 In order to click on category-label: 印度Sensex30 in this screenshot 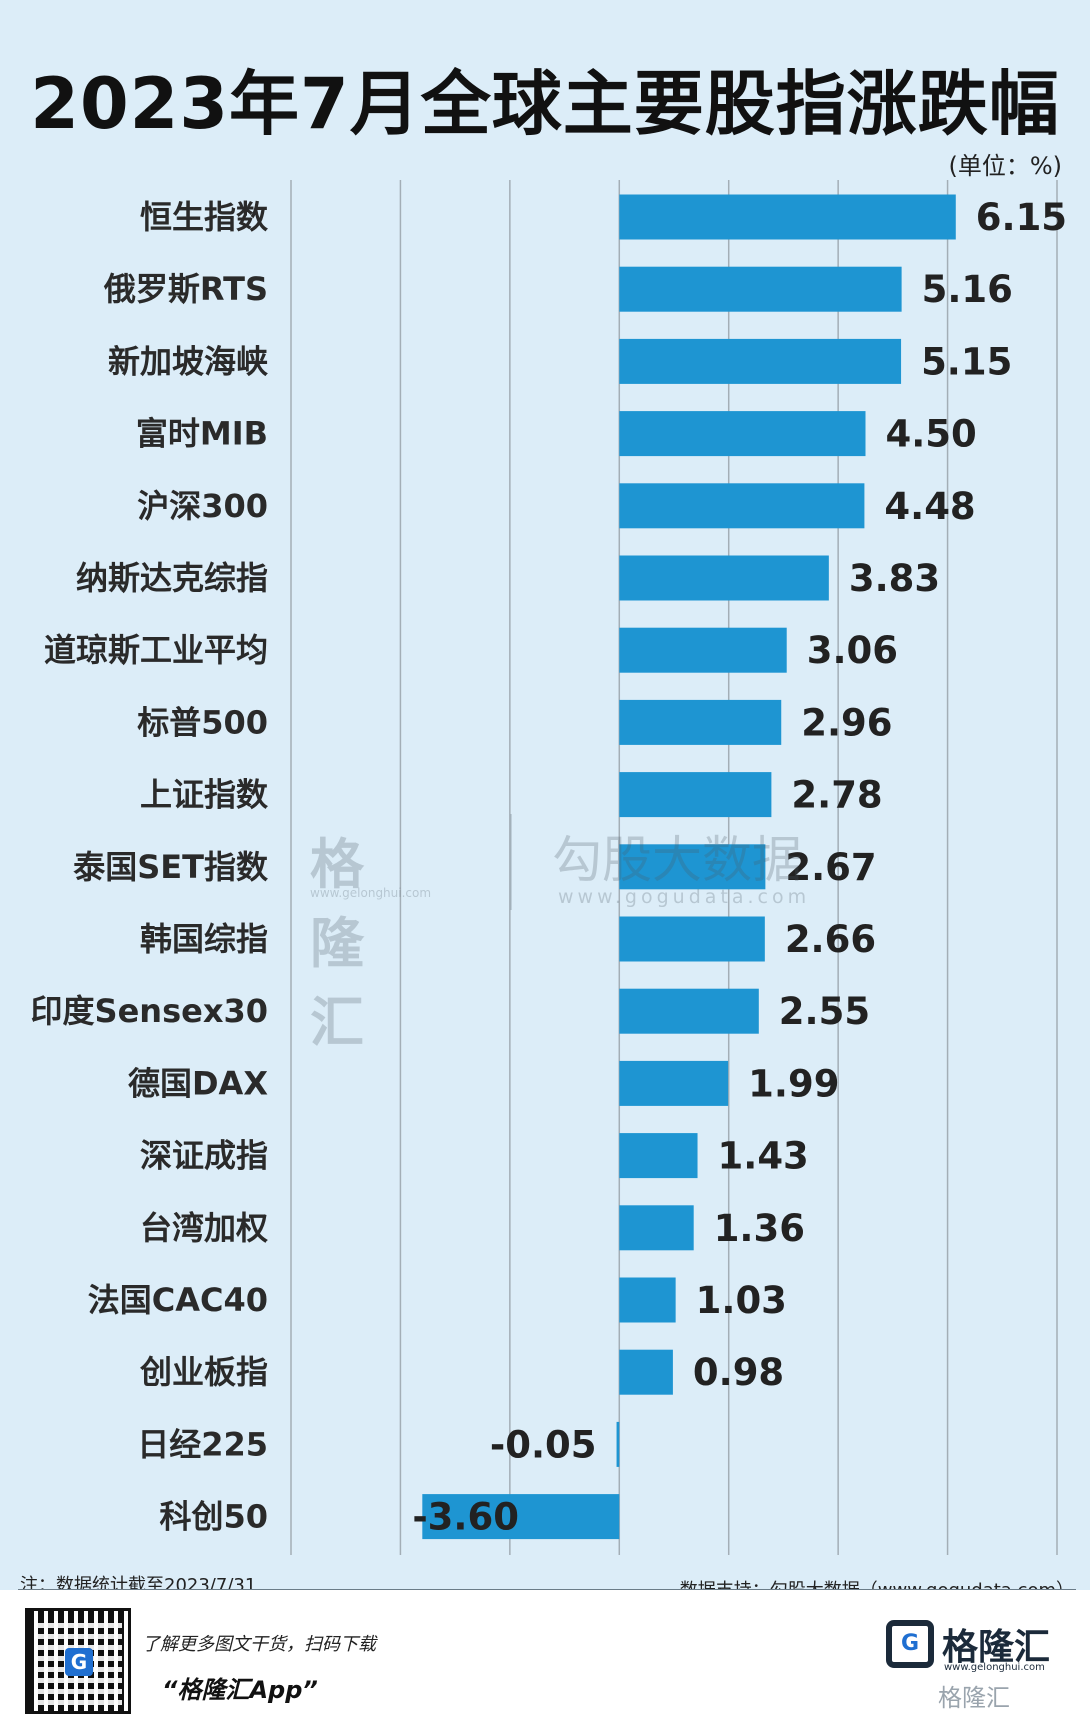, I will do `click(149, 1011)`.